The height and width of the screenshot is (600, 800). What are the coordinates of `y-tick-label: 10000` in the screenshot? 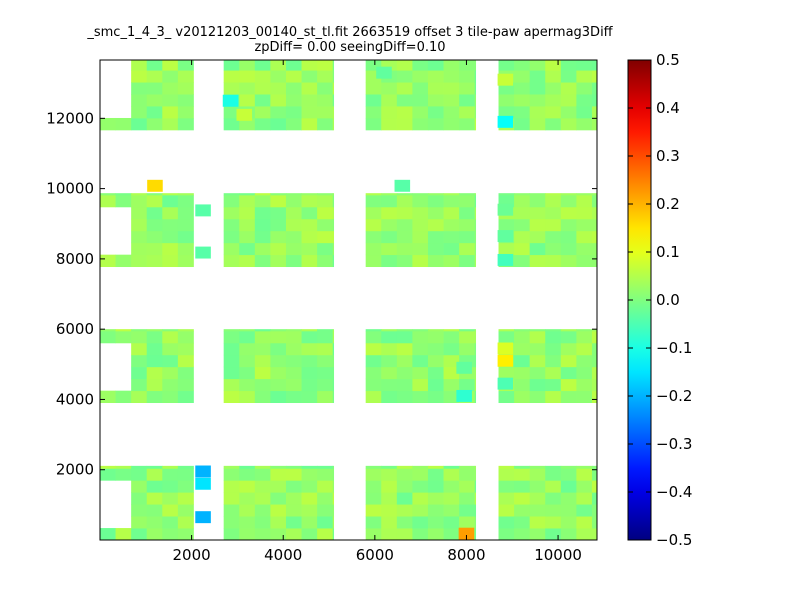 It's located at (70, 189).